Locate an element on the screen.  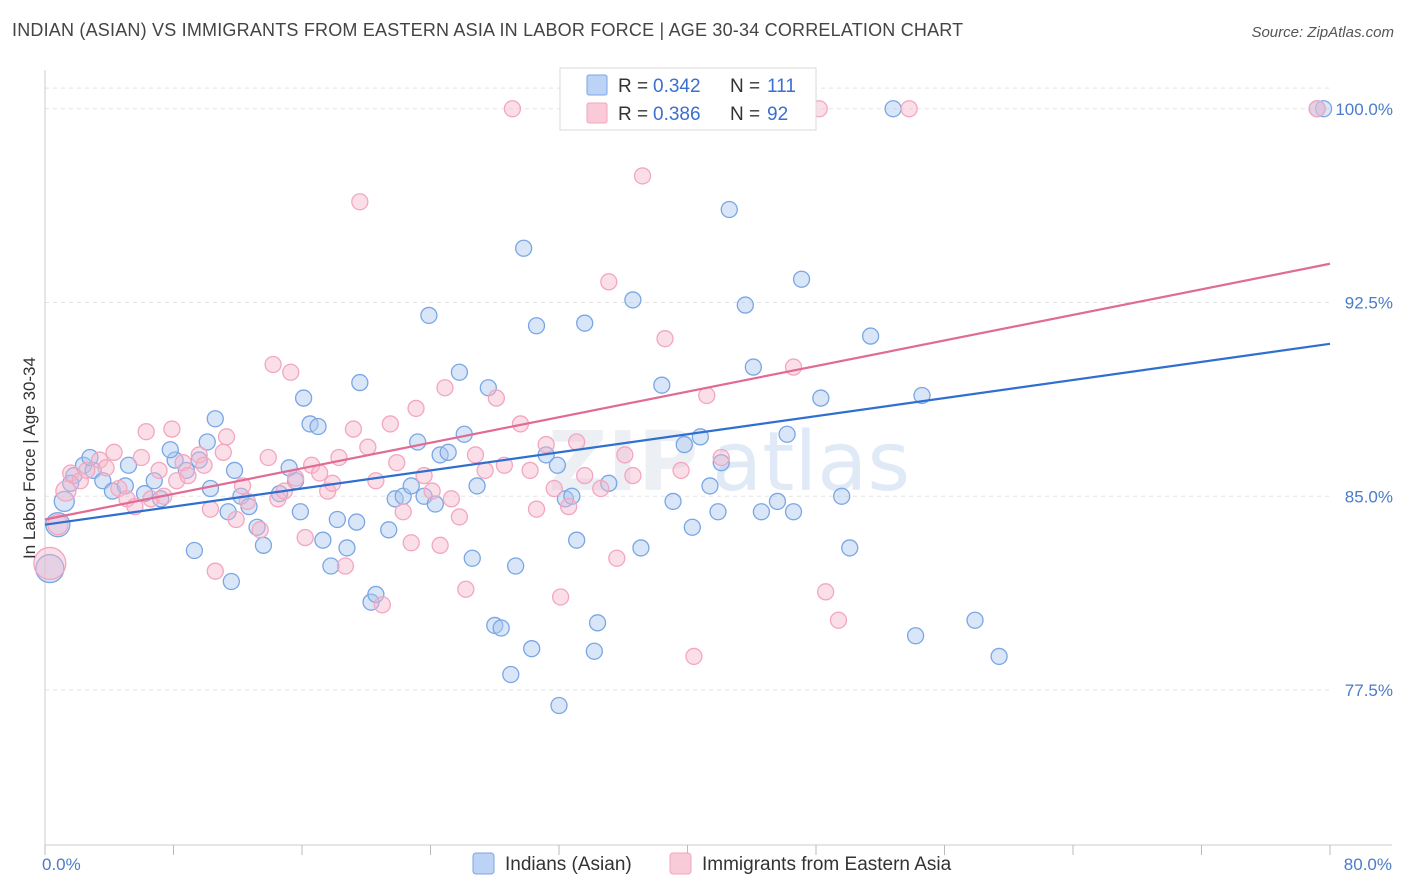
stats-legend-r-value-pink: 0.386 is located at coordinates (677, 114).